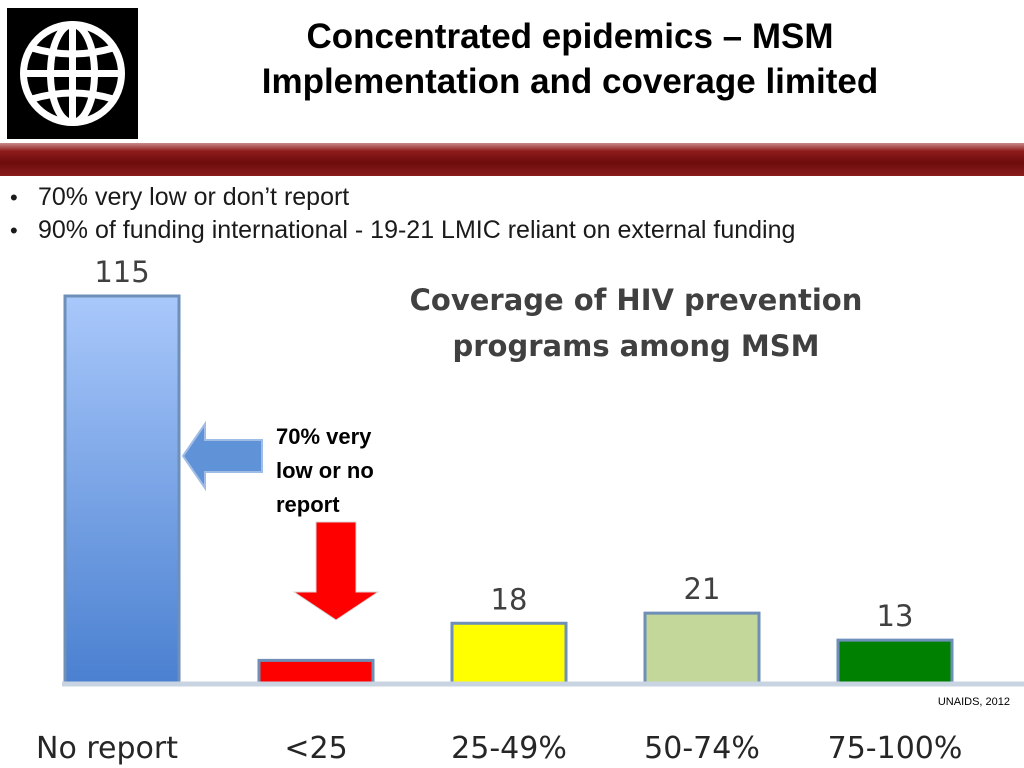 The height and width of the screenshot is (768, 1024). Describe the element at coordinates (973, 702) in the screenshot. I see `source-citation: UNAIDS, 2012` at that location.